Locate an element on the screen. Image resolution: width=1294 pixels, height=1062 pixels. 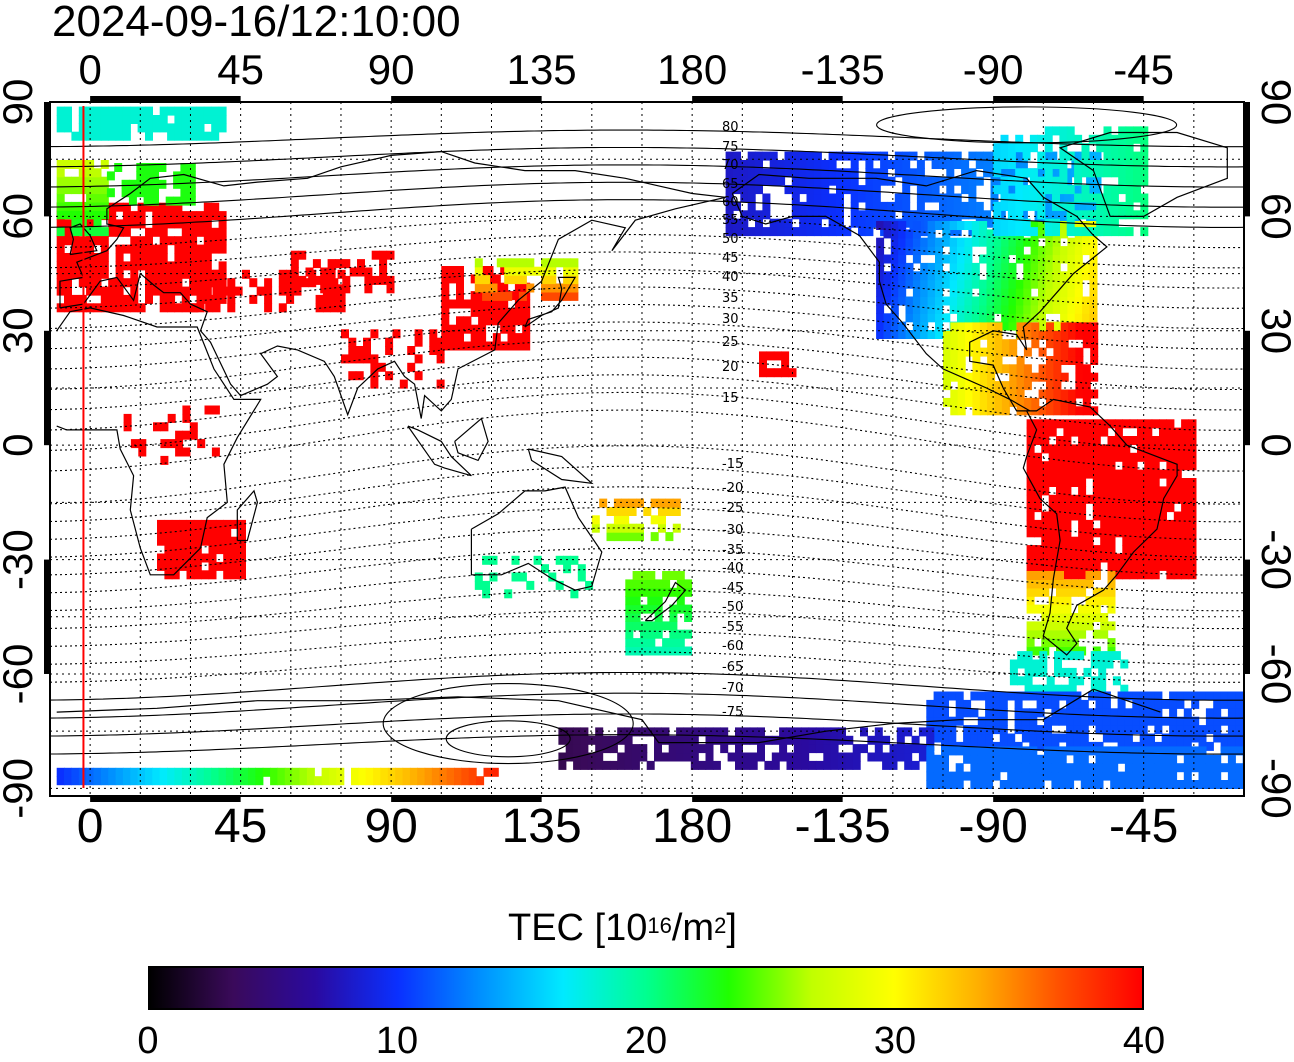
contour-label: -65 is located at coordinates (732, 667).